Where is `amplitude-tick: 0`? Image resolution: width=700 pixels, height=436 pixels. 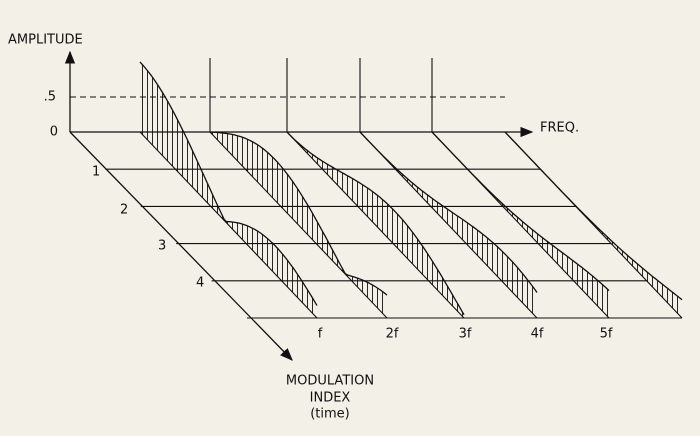 amplitude-tick: 0 is located at coordinates (54, 132).